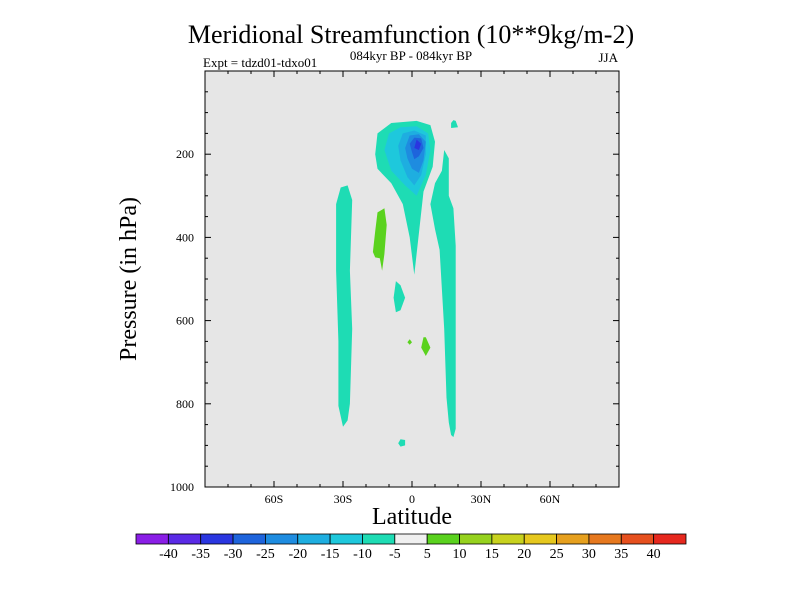 This screenshot has height=600, width=800. I want to click on colorbar-label: 5, so click(427, 554).